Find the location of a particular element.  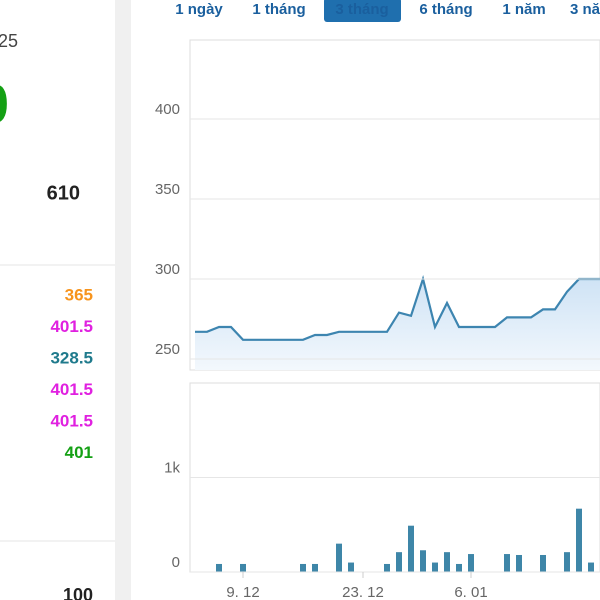

price-area is located at coordinates (397, 324).